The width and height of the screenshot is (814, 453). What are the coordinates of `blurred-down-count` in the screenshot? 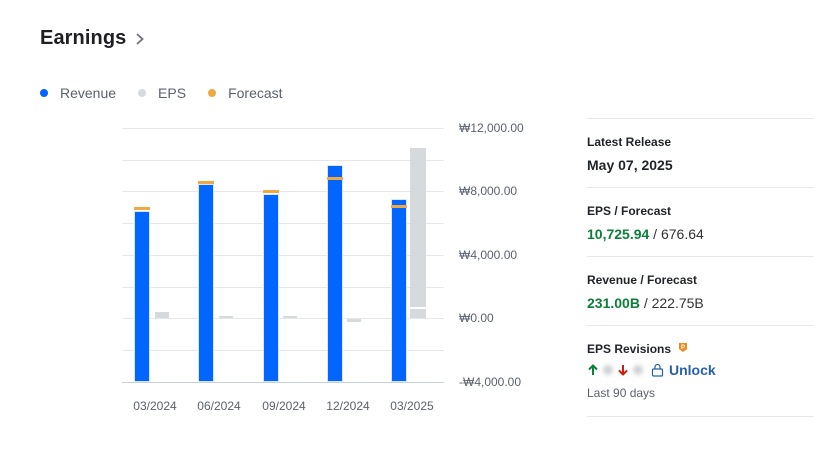 It's located at (638, 370).